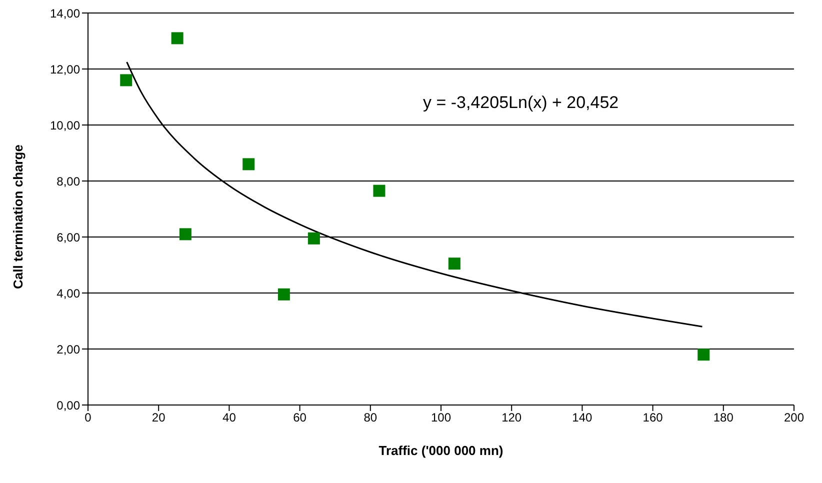  I want to click on x-tick-label: 200, so click(794, 417).